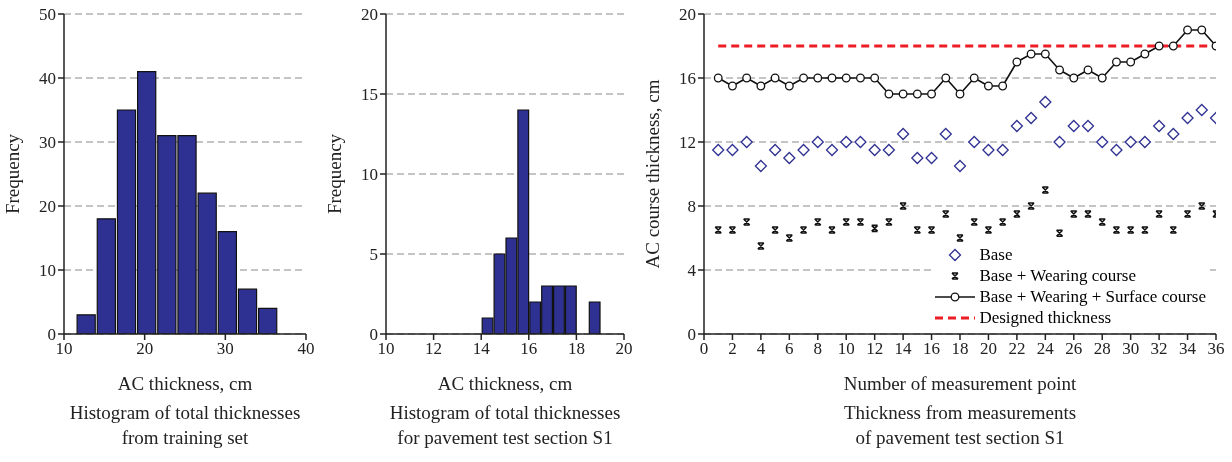 The width and height of the screenshot is (1232, 462). What do you see at coordinates (692, 271) in the screenshot?
I see `y-tick-label: 4` at bounding box center [692, 271].